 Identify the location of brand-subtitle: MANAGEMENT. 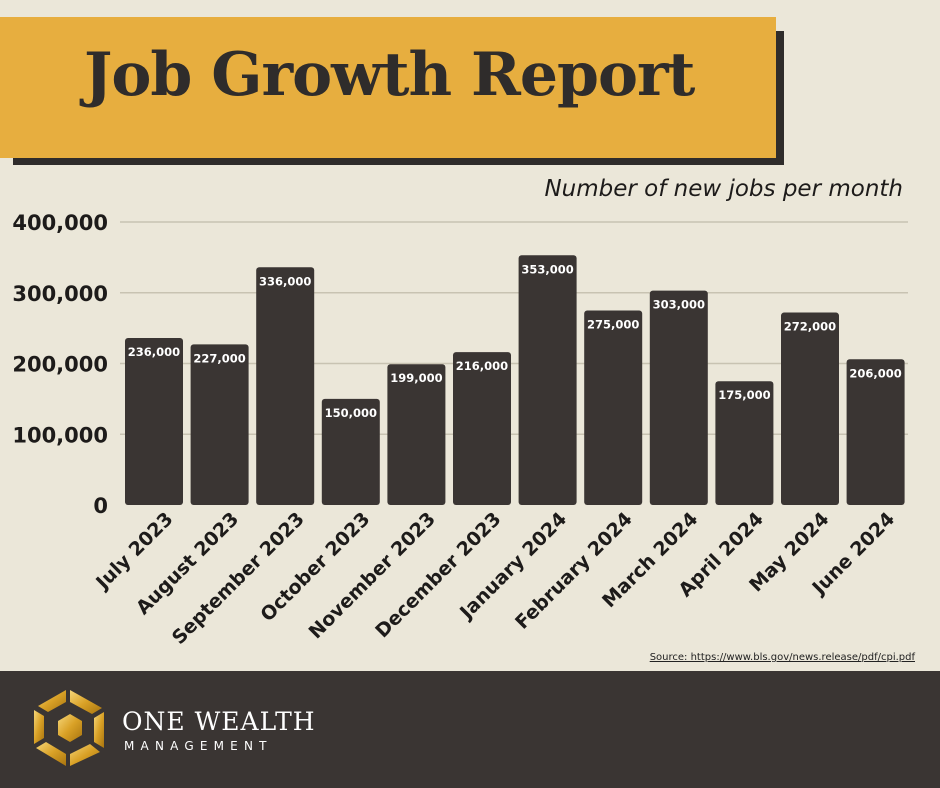
(198, 746).